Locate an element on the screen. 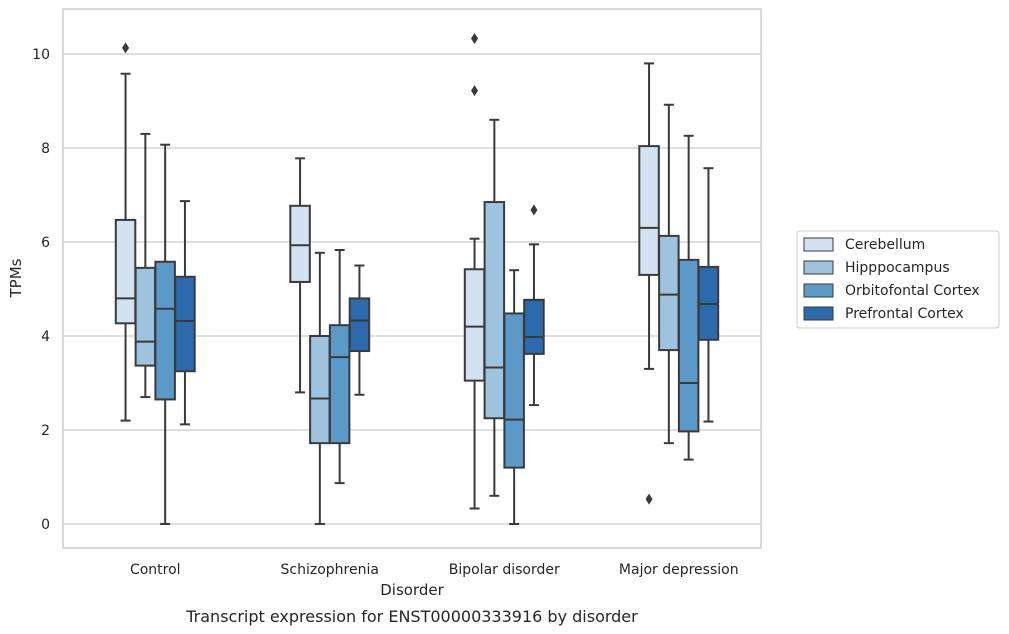 This screenshot has height=634, width=1009. x-axis-label: Disorder is located at coordinates (412, 590).